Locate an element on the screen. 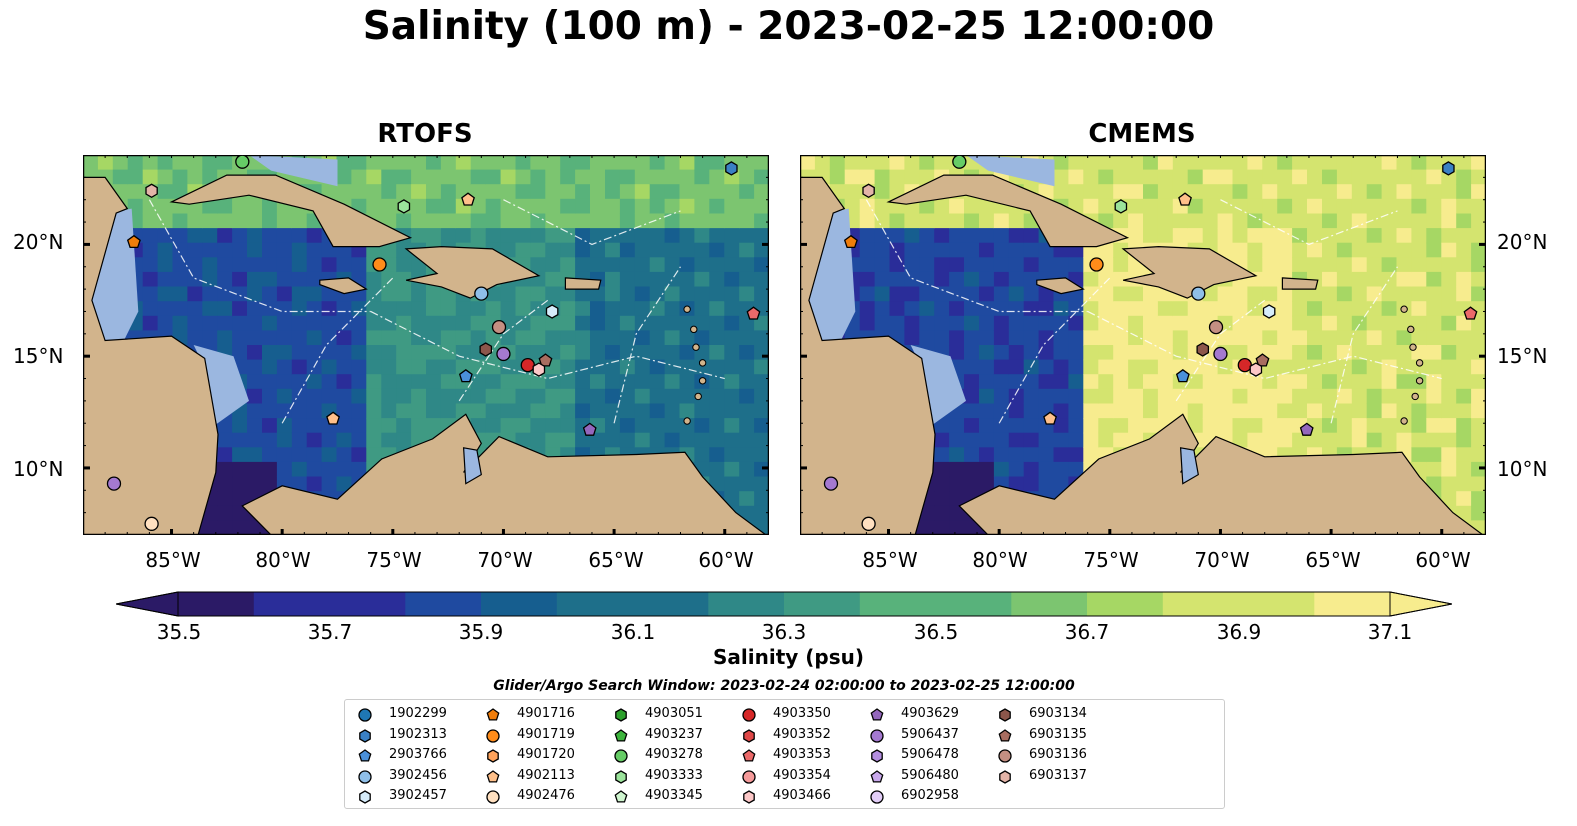 The image size is (1577, 826). colorbar is located at coordinates (784, 604).